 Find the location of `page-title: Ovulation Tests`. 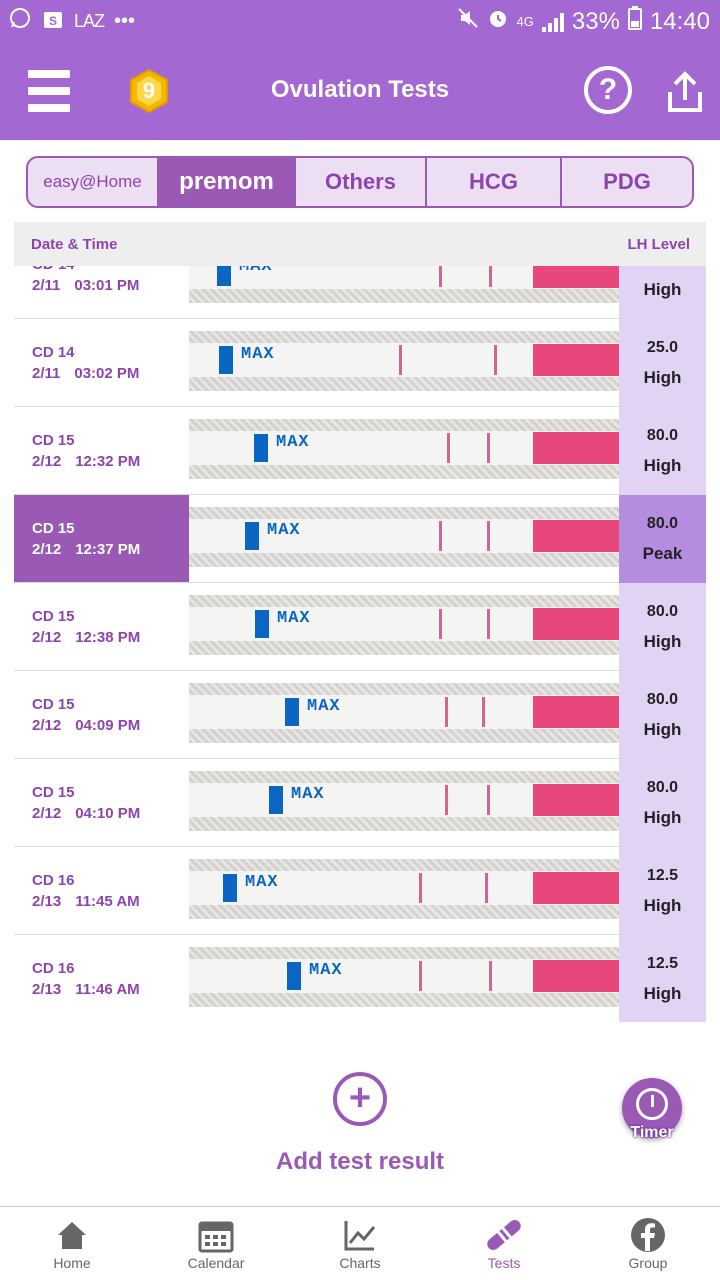

page-title: Ovulation Tests is located at coordinates (360, 89).